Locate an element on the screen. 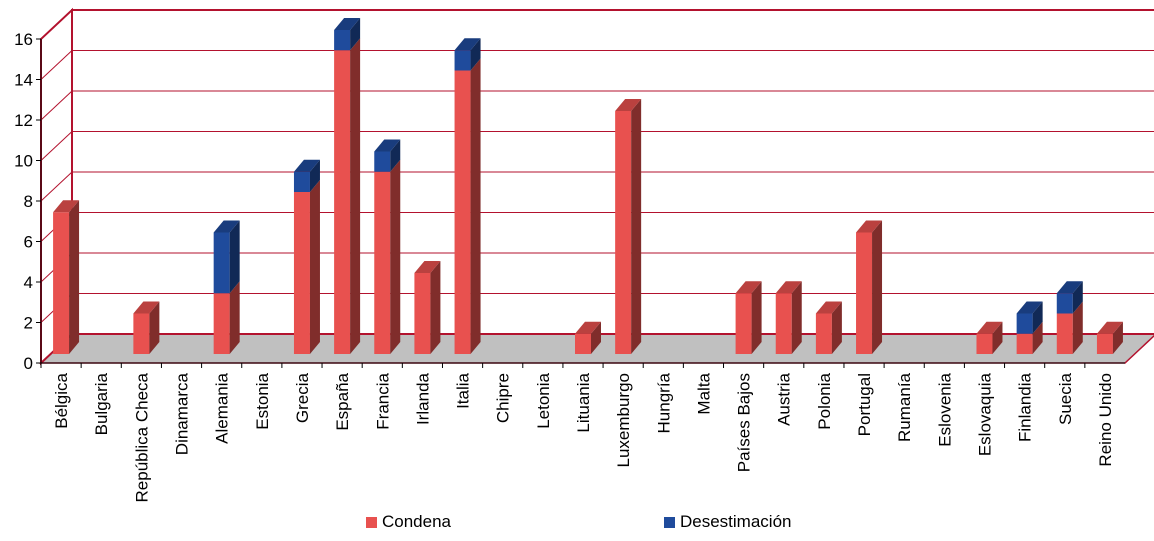 This screenshot has height=541, width=1154. x-tick-label: Italia is located at coordinates (463, 390).